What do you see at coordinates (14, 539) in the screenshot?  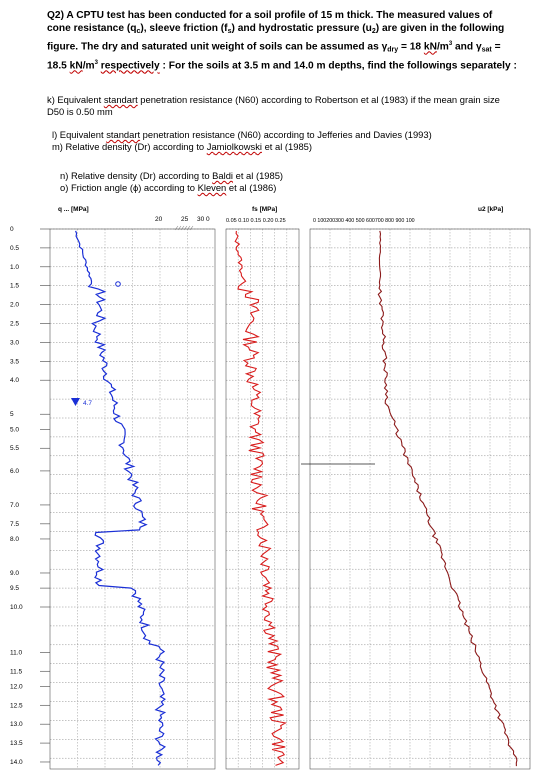 I see `depth-label: 8.0` at bounding box center [14, 539].